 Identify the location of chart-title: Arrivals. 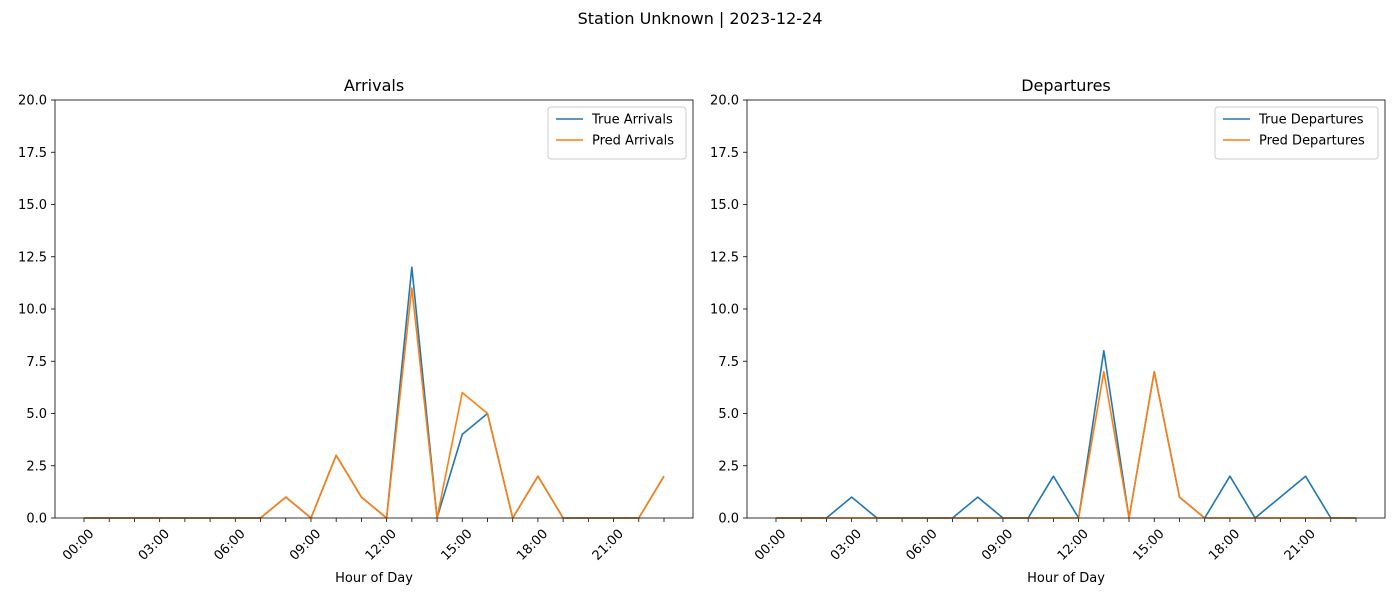
(374, 85).